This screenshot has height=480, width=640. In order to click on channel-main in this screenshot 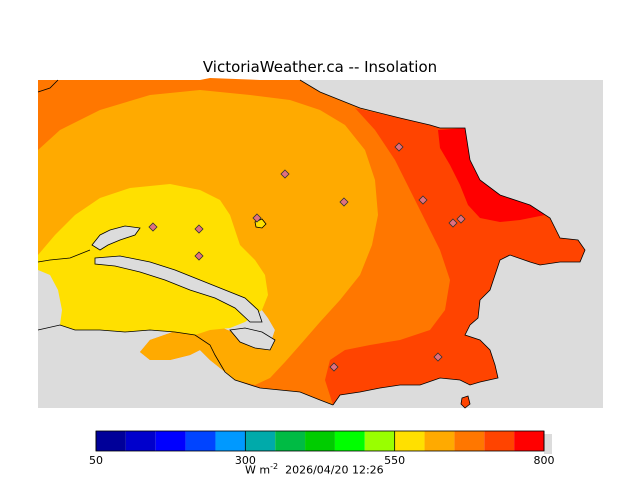, I will do `click(178, 289)`.